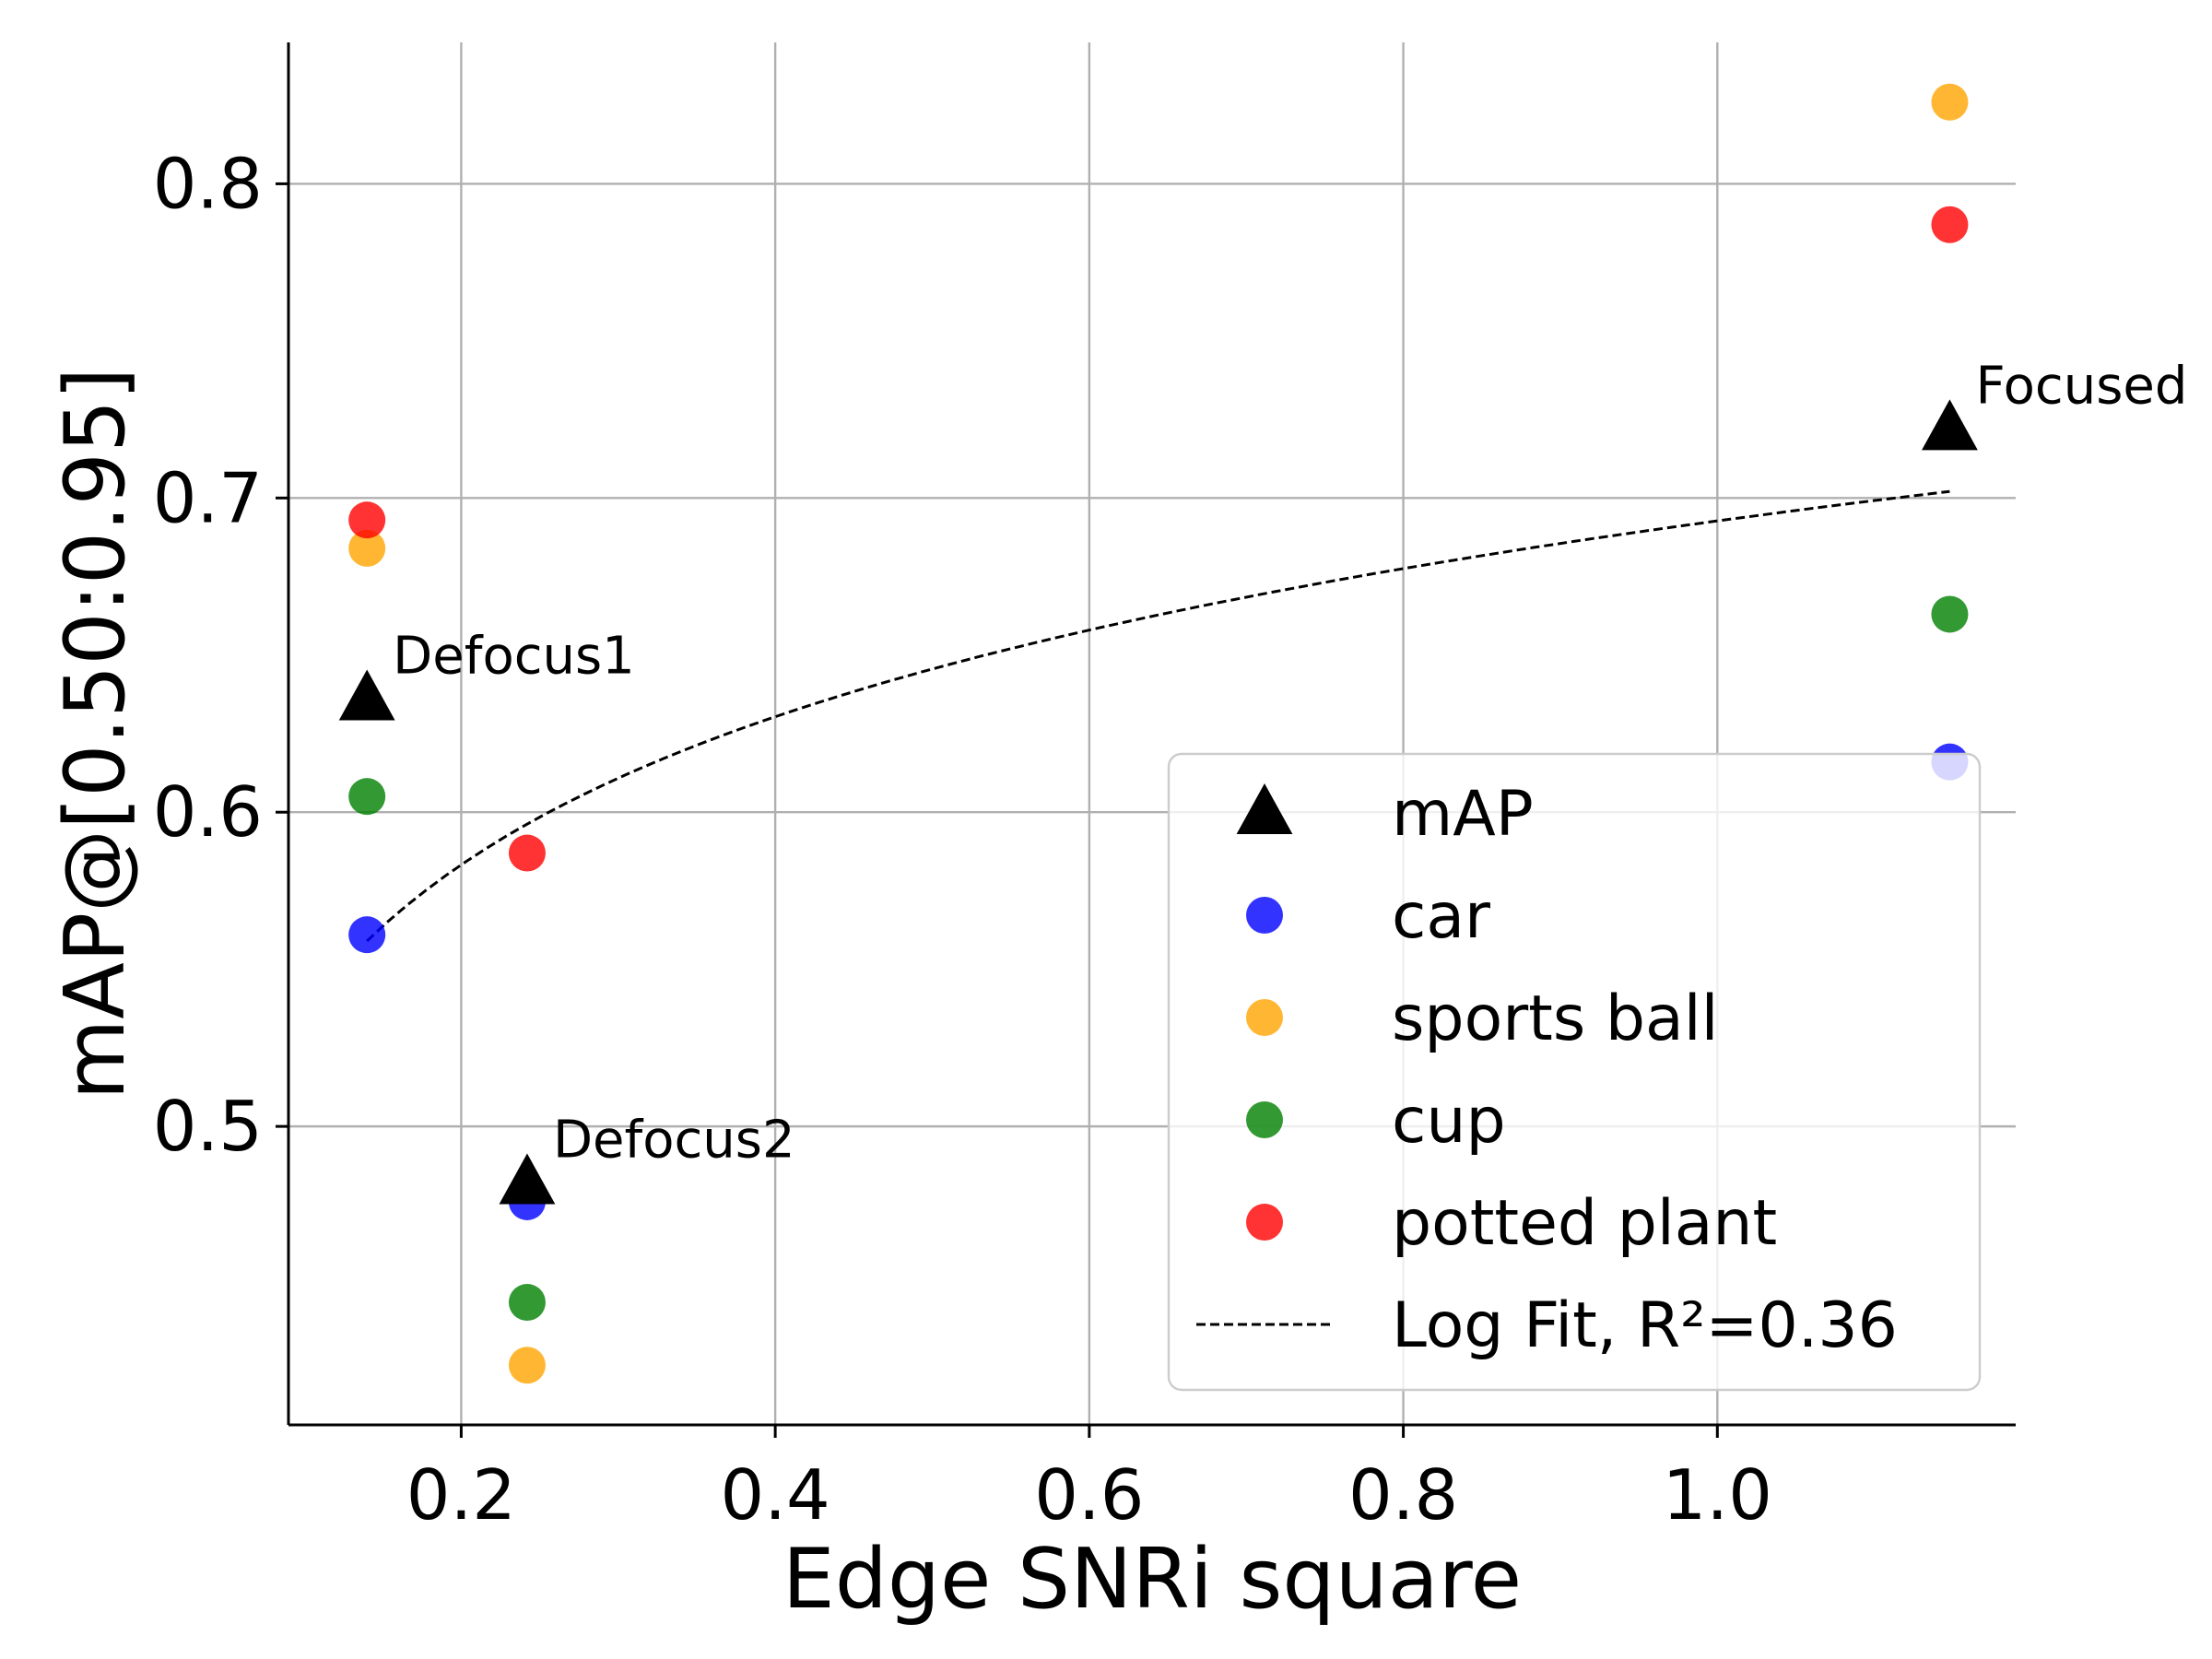  Describe the element at coordinates (208, 1126) in the screenshot. I see `y-tick-label: 0.5` at that location.